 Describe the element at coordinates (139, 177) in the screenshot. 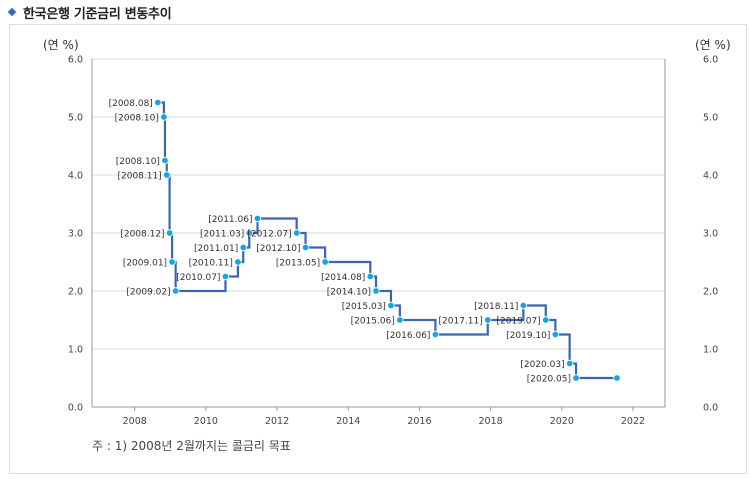

I see `data-point-label: [2008.11]` at that location.